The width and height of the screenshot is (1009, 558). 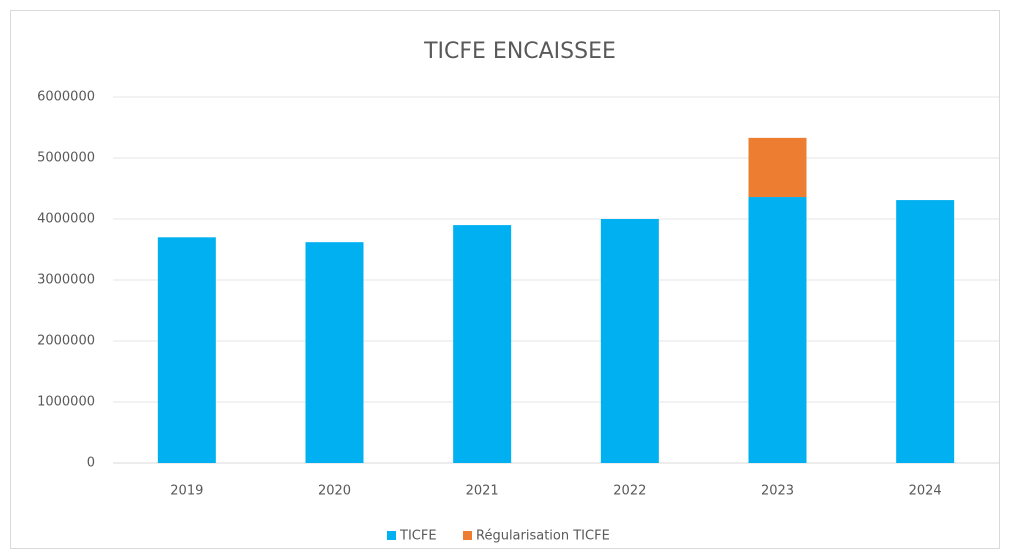 What do you see at coordinates (186, 491) in the screenshot?
I see `x-tick-label: 2019` at bounding box center [186, 491].